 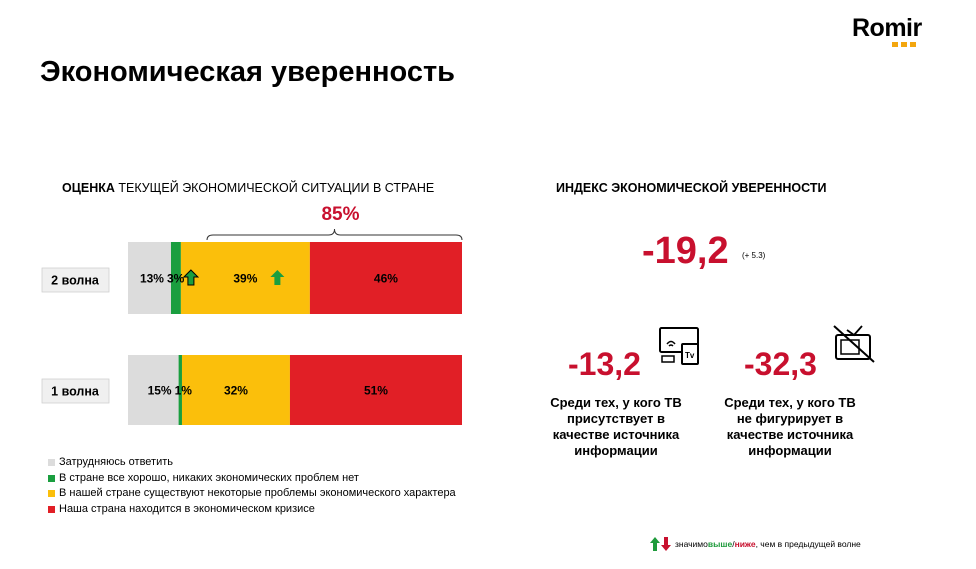 What do you see at coordinates (88, 188) in the screenshot?
I see `chart-title-bold: ОЦЕНКА` at bounding box center [88, 188].